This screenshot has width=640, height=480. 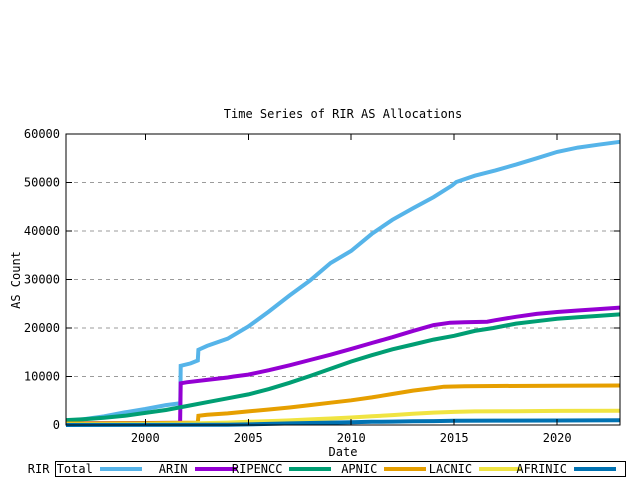 I want to click on legend-label: RIPENCC, so click(x=257, y=468).